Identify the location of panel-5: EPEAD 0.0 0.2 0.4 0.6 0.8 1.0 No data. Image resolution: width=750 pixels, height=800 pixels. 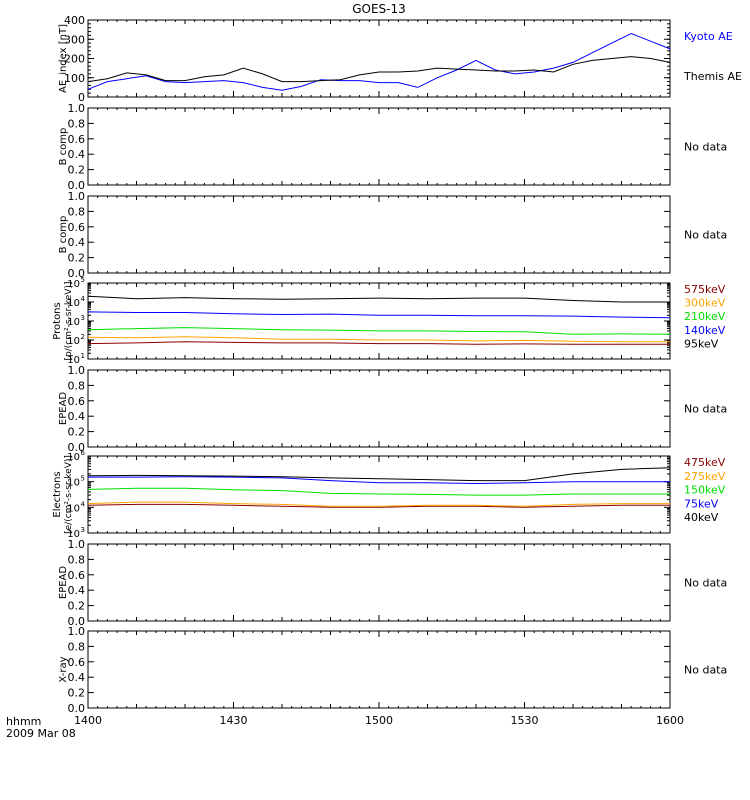
(392, 409).